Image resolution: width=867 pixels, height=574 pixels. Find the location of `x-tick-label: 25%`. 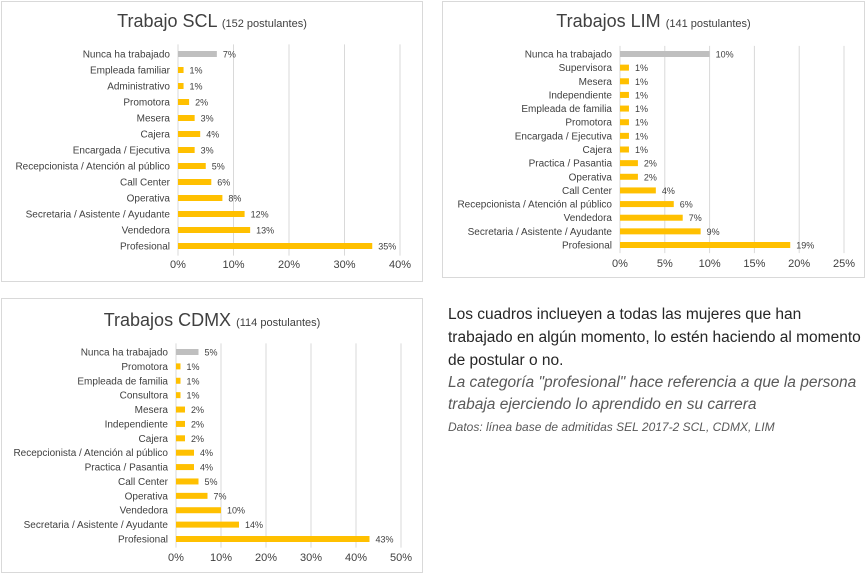

x-tick-label: 25% is located at coordinates (844, 264).